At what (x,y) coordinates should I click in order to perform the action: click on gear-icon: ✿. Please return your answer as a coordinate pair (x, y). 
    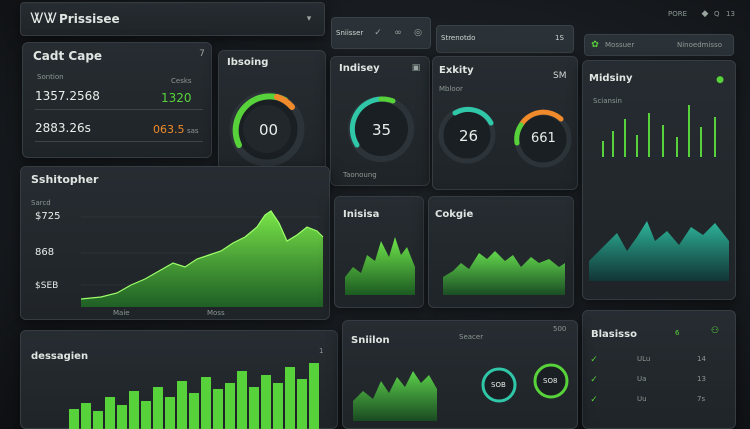
    Looking at the image, I should click on (595, 45).